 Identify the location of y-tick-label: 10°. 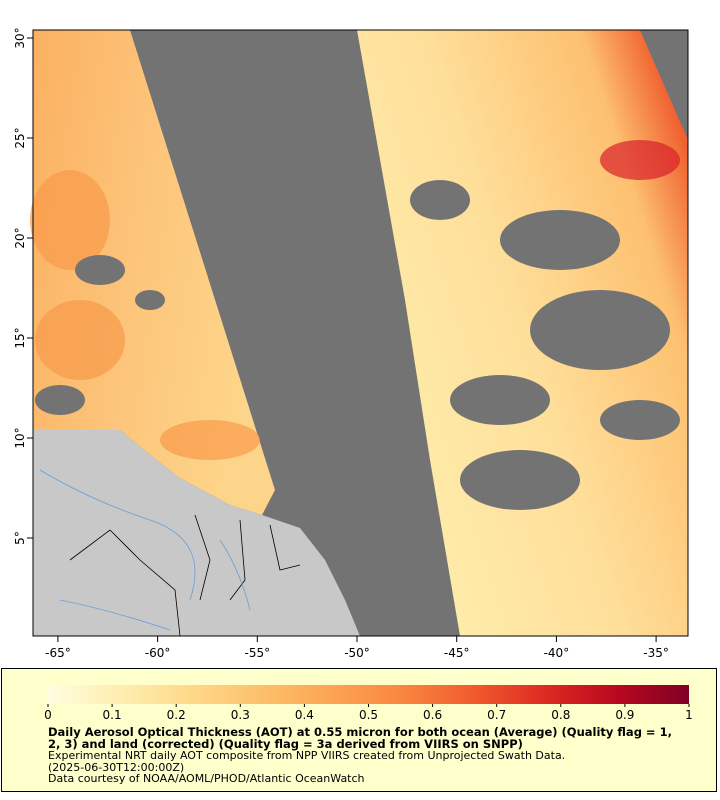
(20, 437).